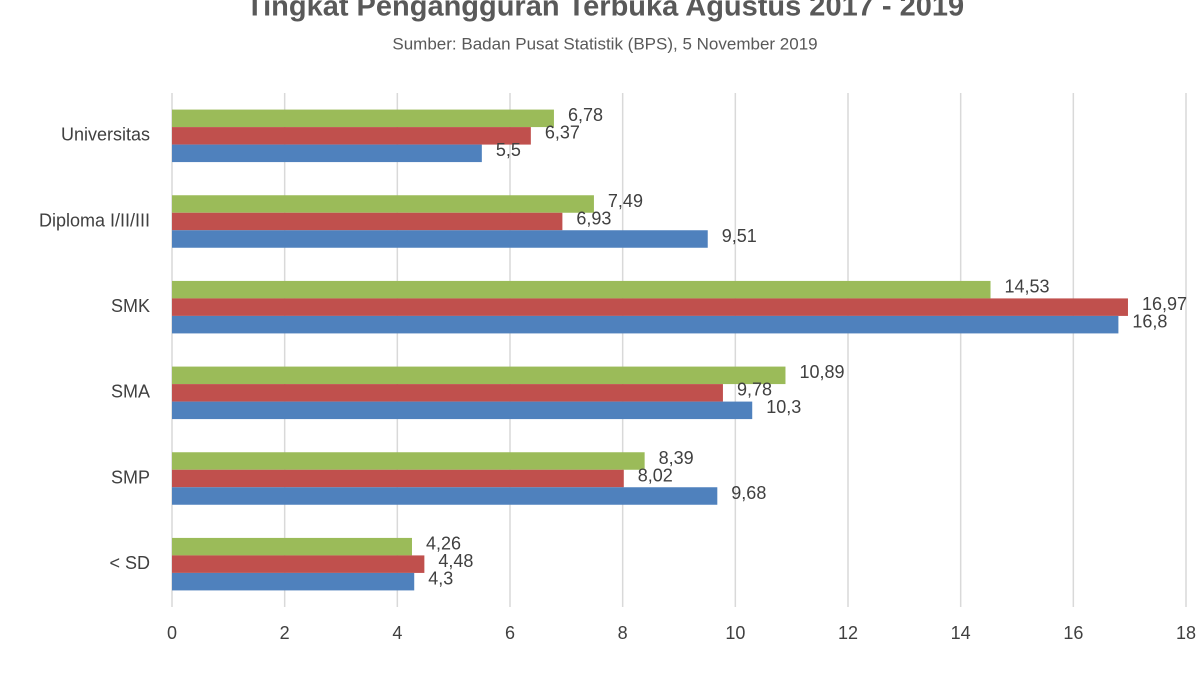  I want to click on data-label: 6,93, so click(593, 218).